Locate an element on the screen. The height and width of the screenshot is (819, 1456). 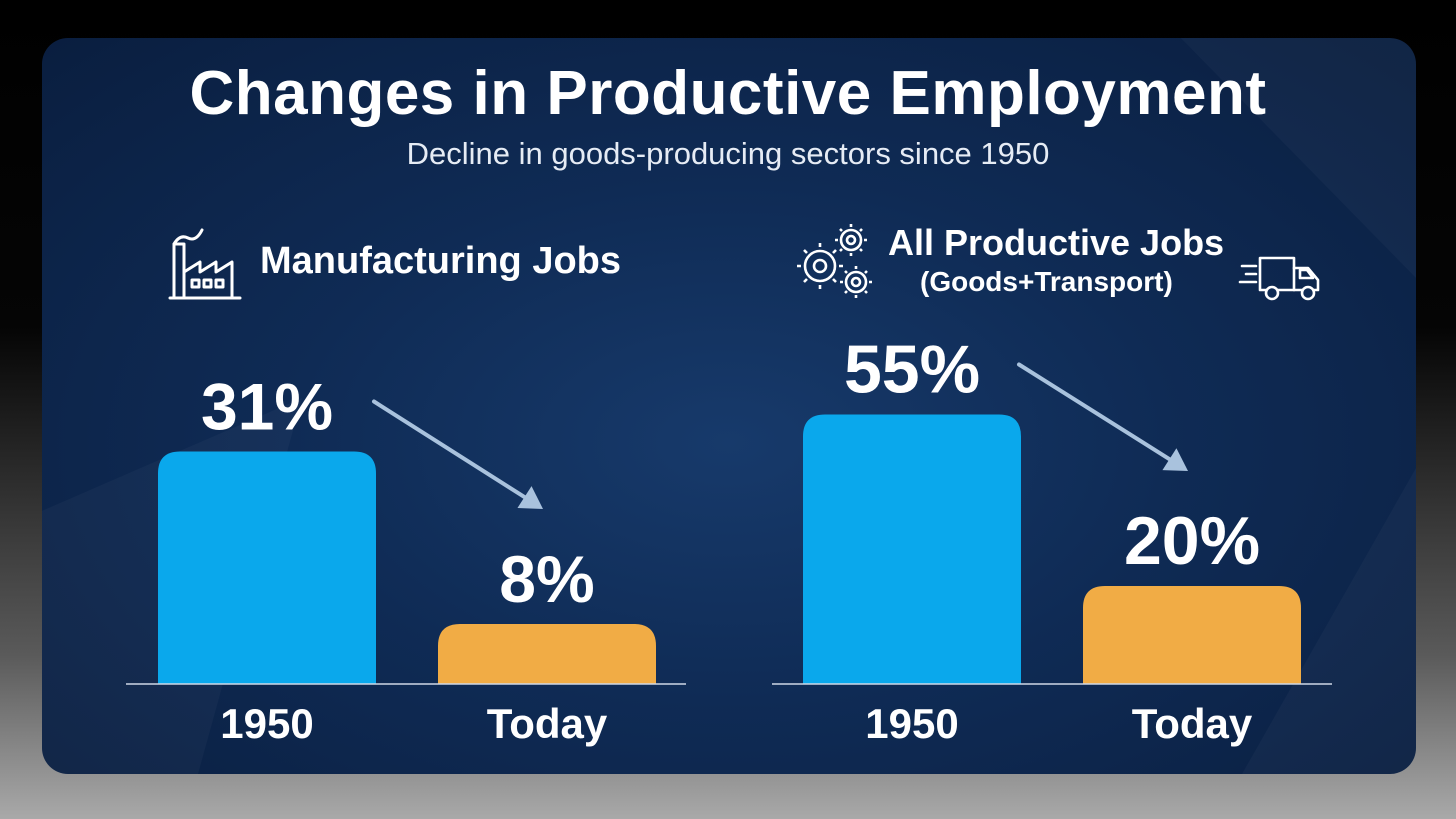
gears-icon is located at coordinates (838, 265).